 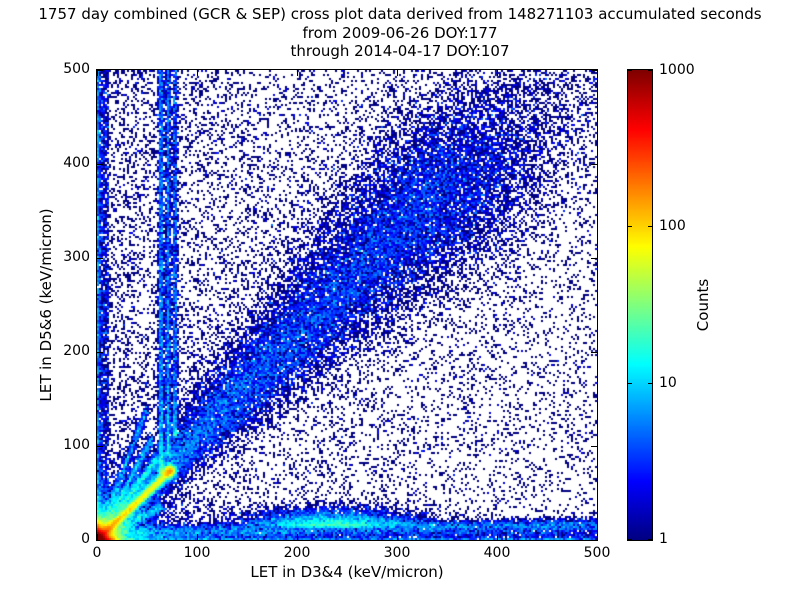 I want to click on colorbar-tick-label: 10, so click(x=668, y=382).